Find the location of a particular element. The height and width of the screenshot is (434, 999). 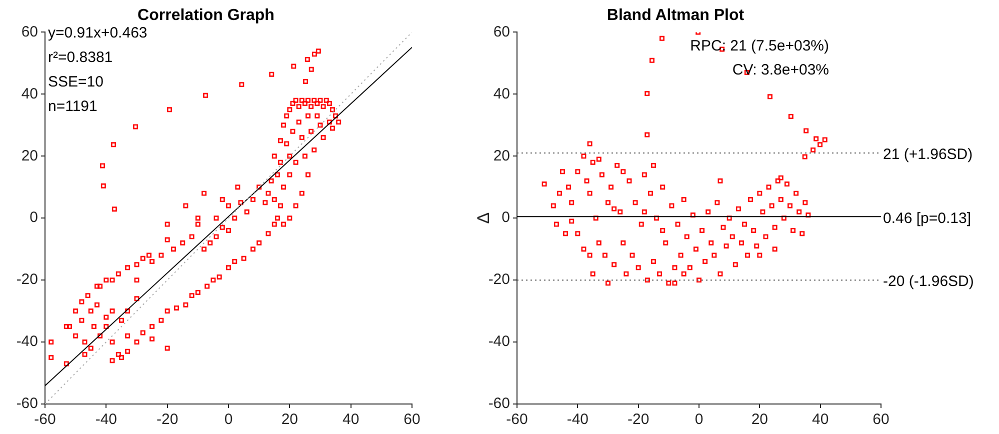

ref-line-label: -20 (-1.96SD) is located at coordinates (928, 281).